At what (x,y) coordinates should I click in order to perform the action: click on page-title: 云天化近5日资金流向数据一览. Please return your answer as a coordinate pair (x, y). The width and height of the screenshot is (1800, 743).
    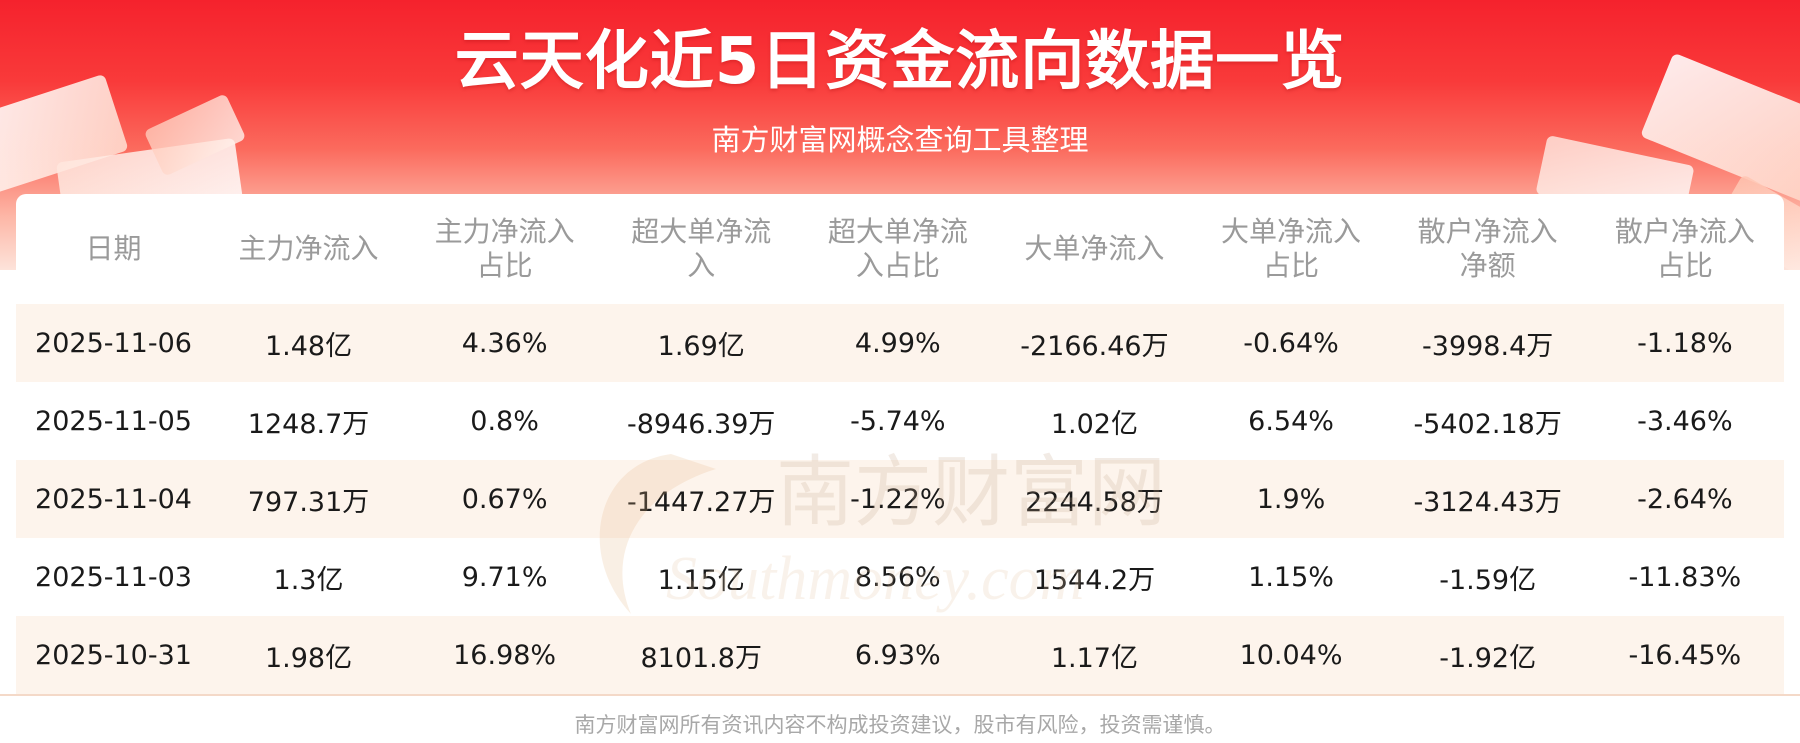
    Looking at the image, I should click on (900, 62).